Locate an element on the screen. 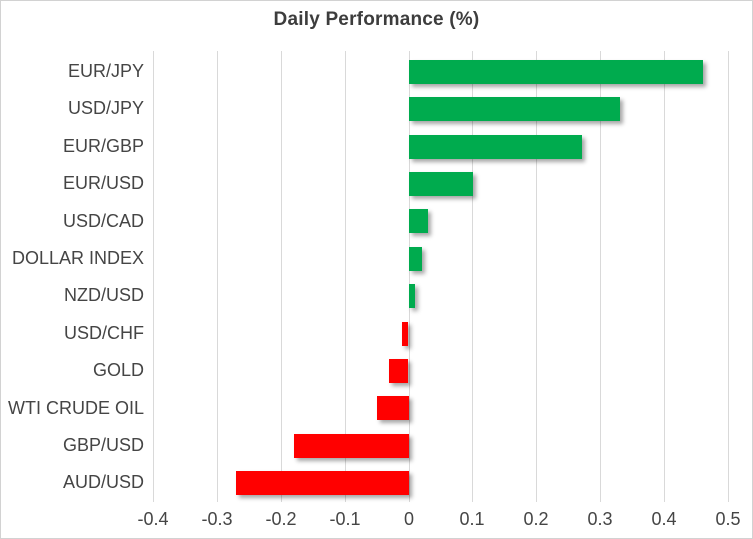 The image size is (753, 539). category-label-gbp-usd: GBP/USD is located at coordinates (103, 445).